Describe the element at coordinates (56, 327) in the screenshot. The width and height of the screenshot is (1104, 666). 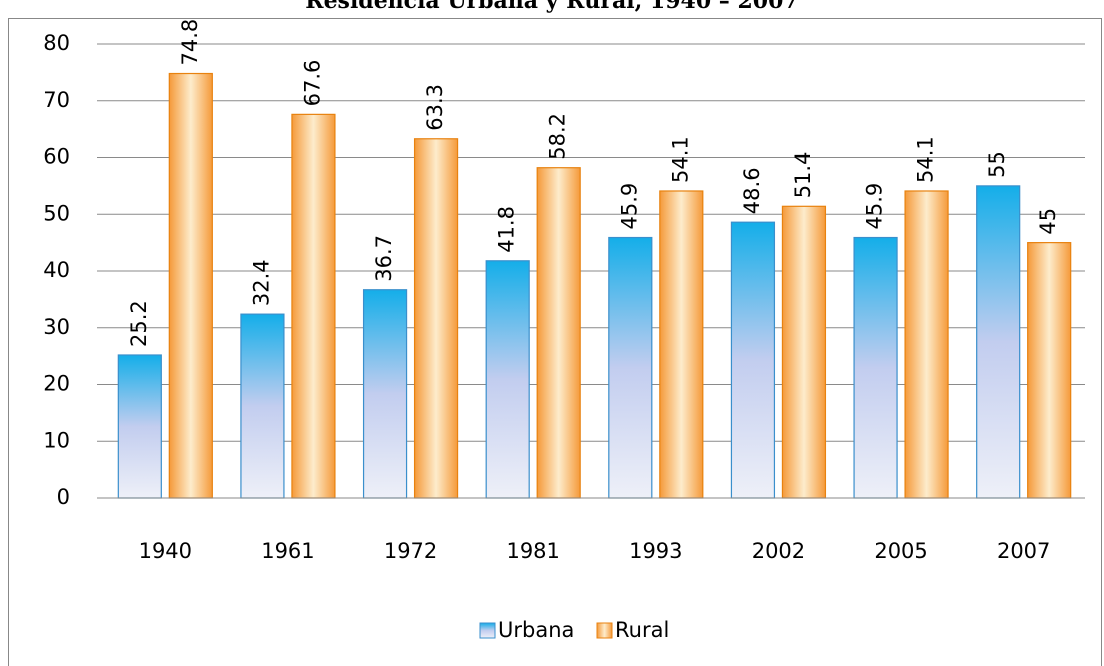
I see `y-tick-label: 30` at that location.